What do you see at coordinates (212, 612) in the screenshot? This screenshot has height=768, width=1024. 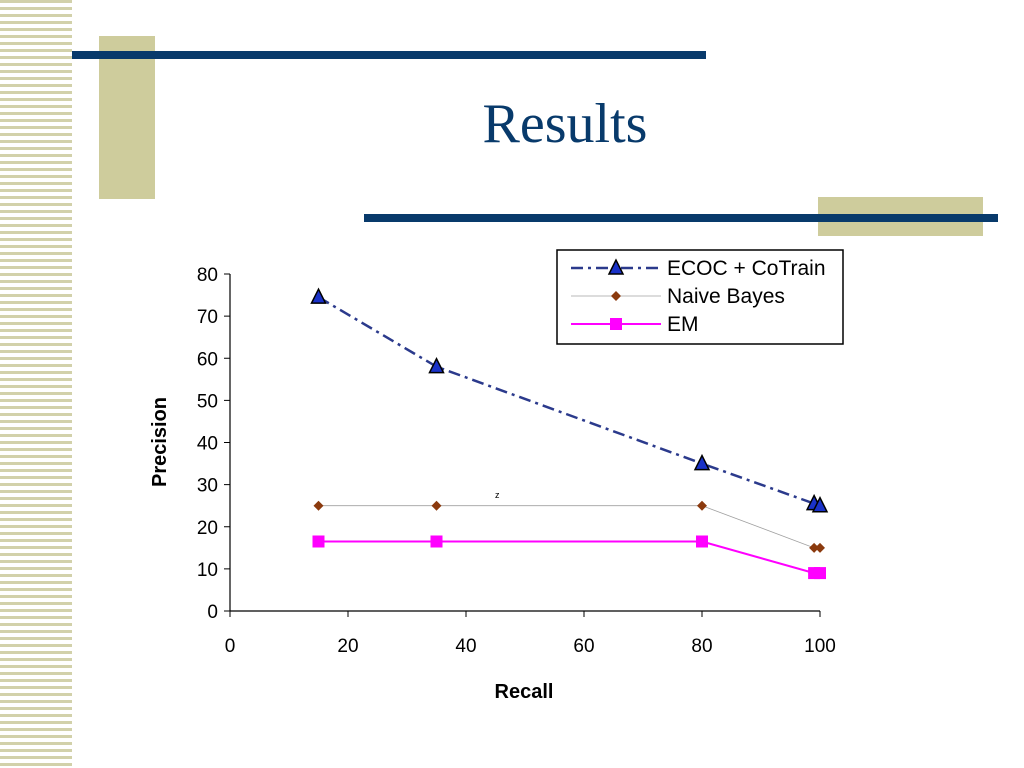 I see `y-tick-label: 0` at bounding box center [212, 612].